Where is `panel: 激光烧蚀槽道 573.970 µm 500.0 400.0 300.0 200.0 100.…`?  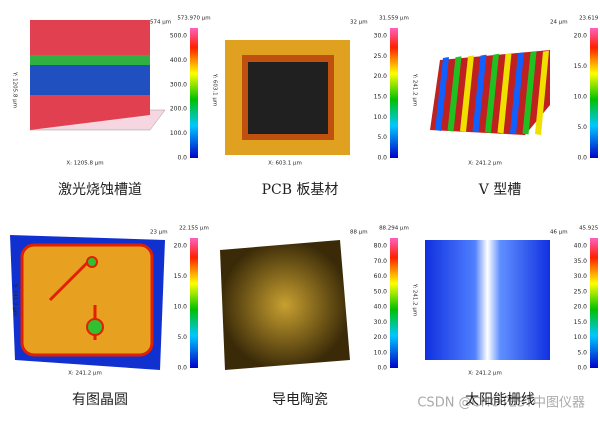 panel: 激光烧蚀槽道 573.970 µm 500.0 400.0 300.0 200.0 100.… is located at coordinates (111, 107).